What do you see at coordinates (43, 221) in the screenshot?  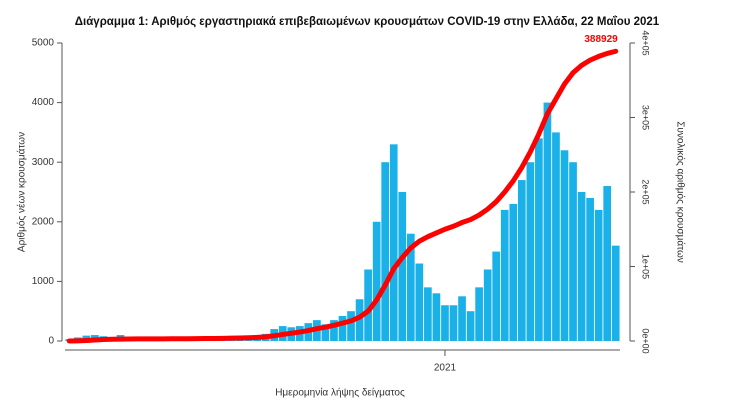 I see `y-tick-label: 2000` at bounding box center [43, 221].